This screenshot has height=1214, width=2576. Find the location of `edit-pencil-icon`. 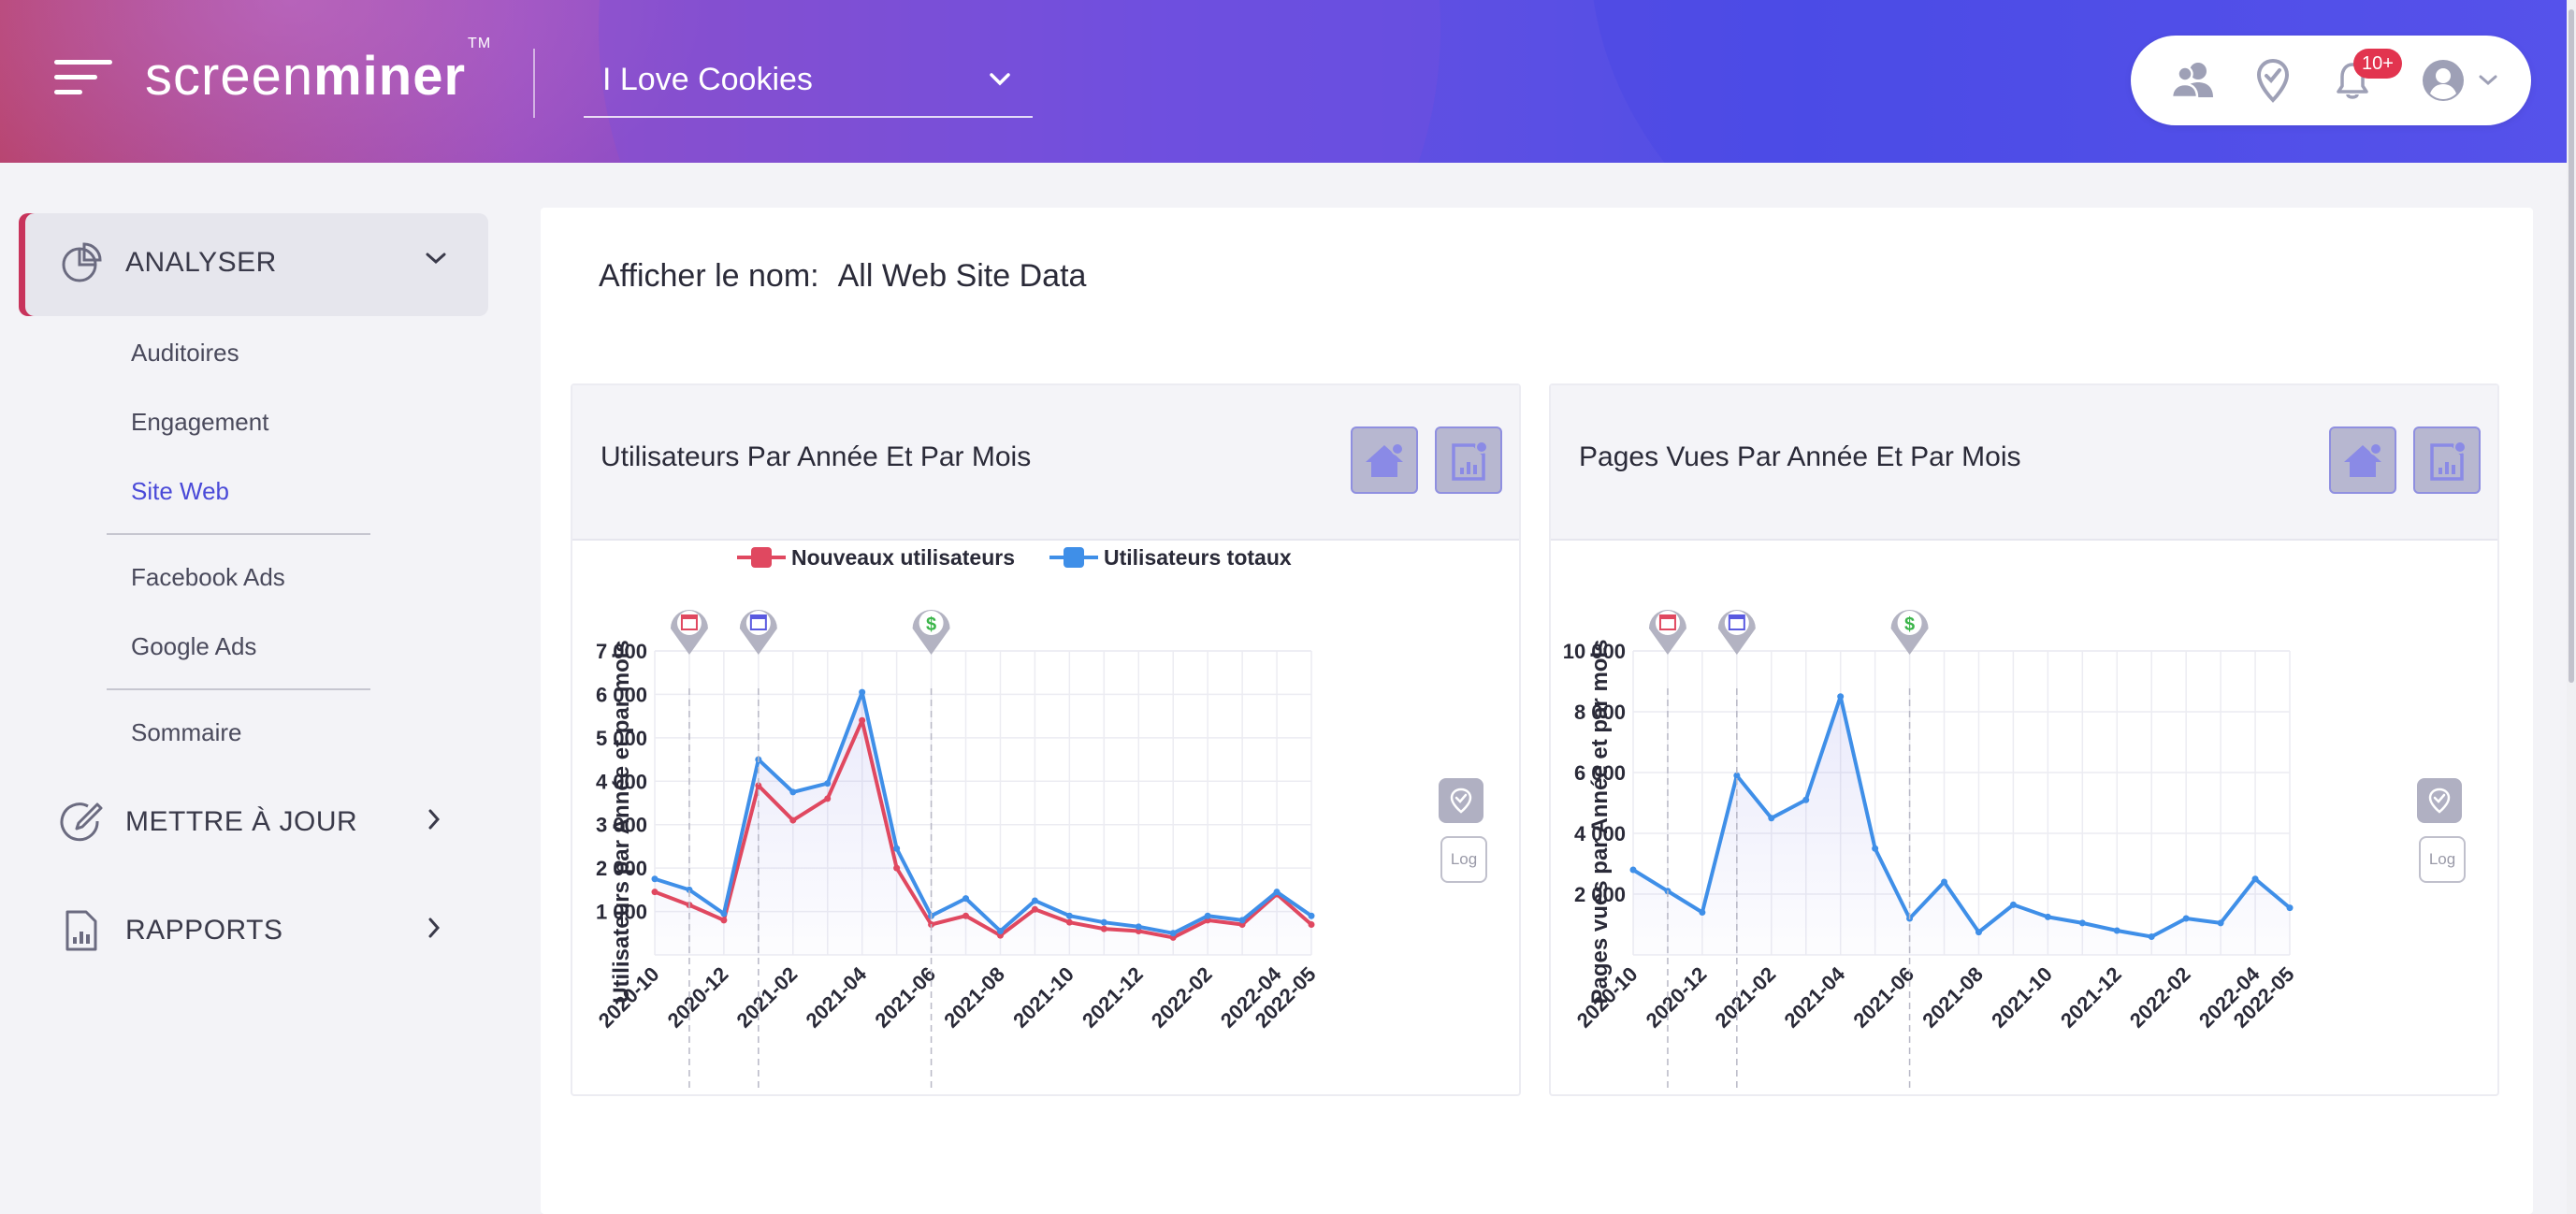

edit-pencil-icon is located at coordinates (81, 822).